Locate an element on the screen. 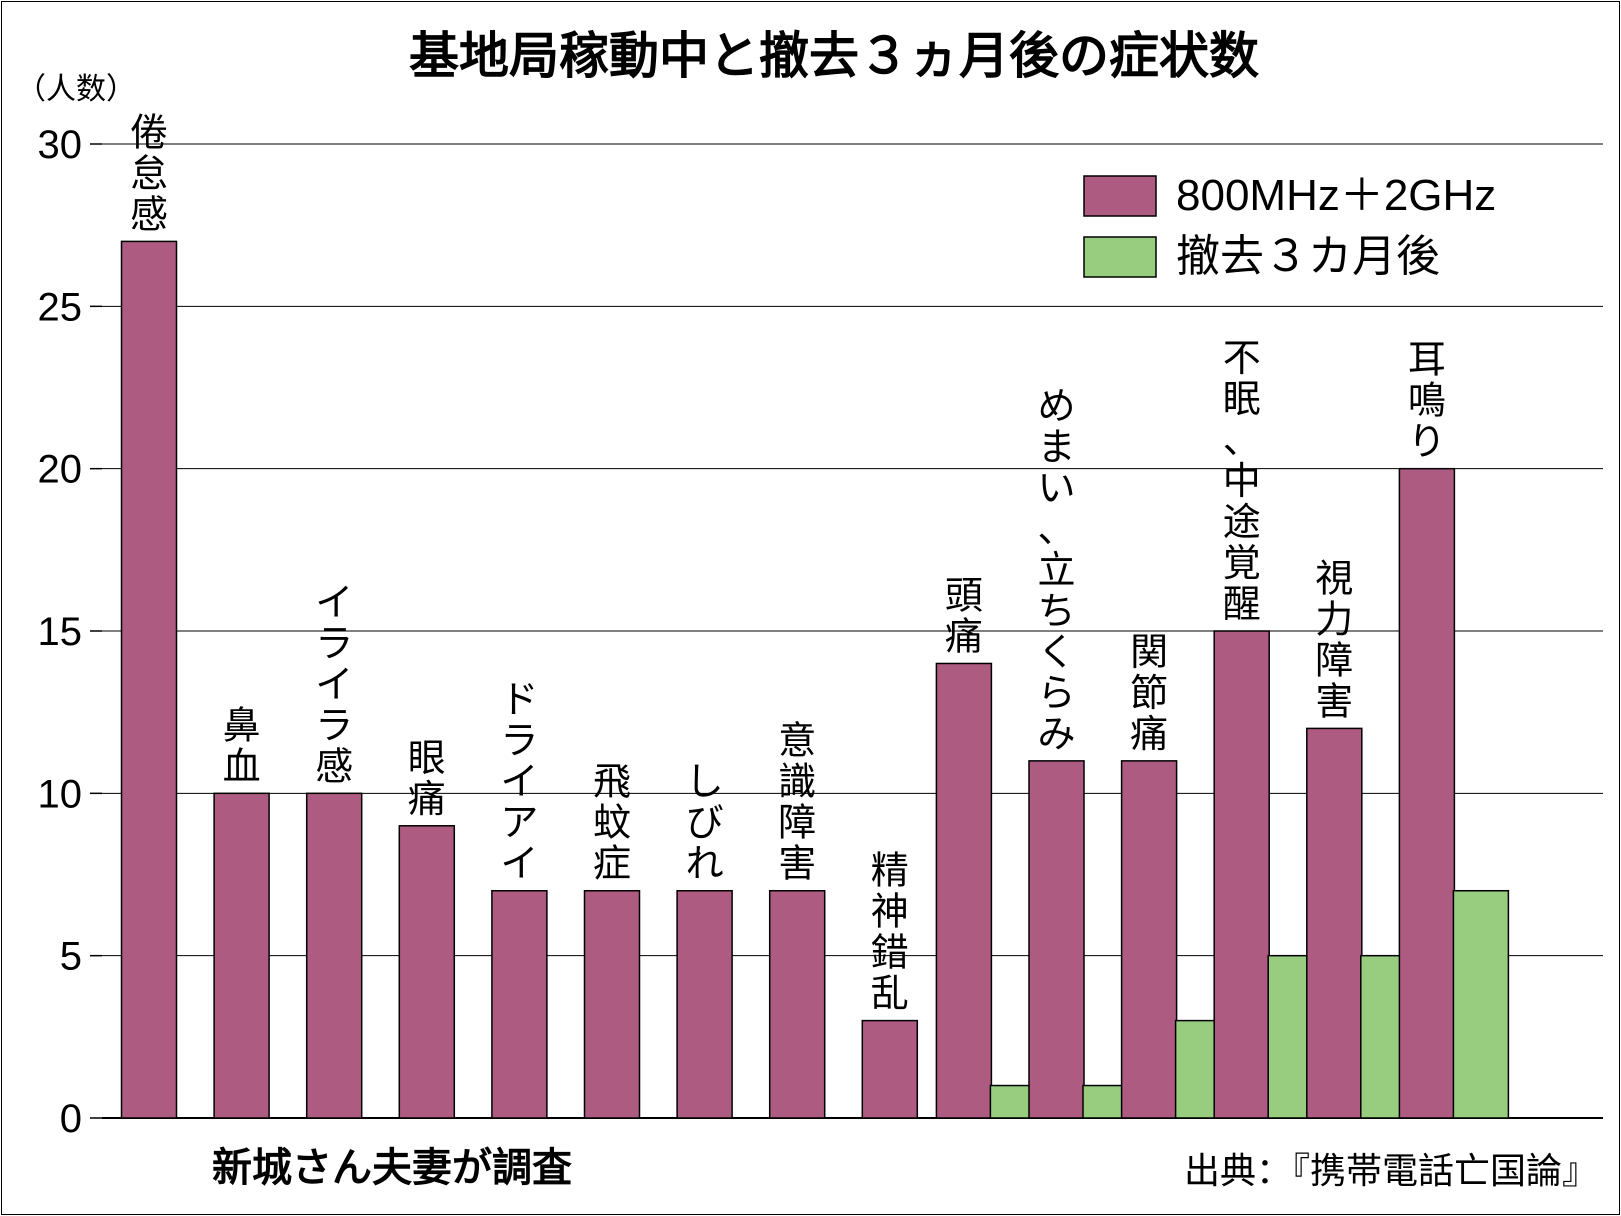 Image resolution: width=1621 pixels, height=1216 pixels. category-label-char: 頭 is located at coordinates (964, 595).